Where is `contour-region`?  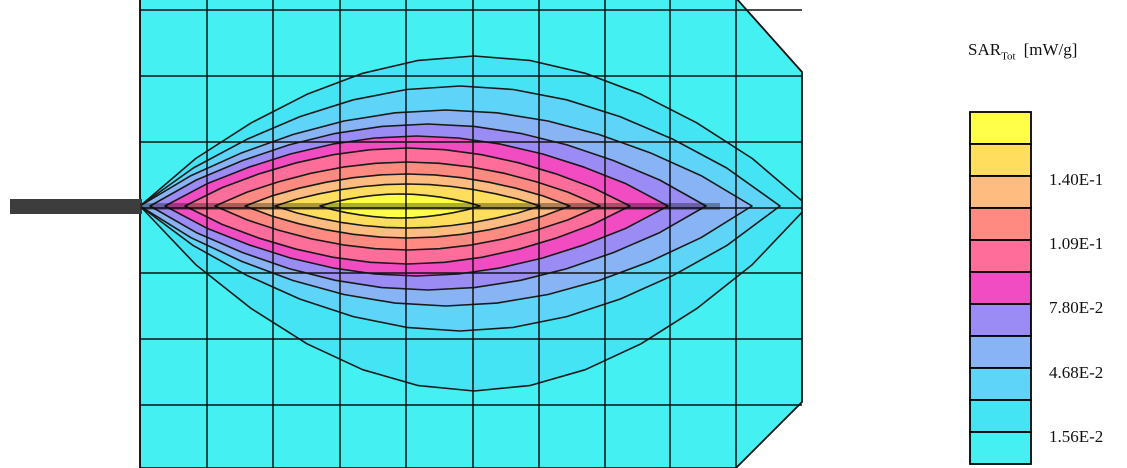 contour-region is located at coordinates (400, 206).